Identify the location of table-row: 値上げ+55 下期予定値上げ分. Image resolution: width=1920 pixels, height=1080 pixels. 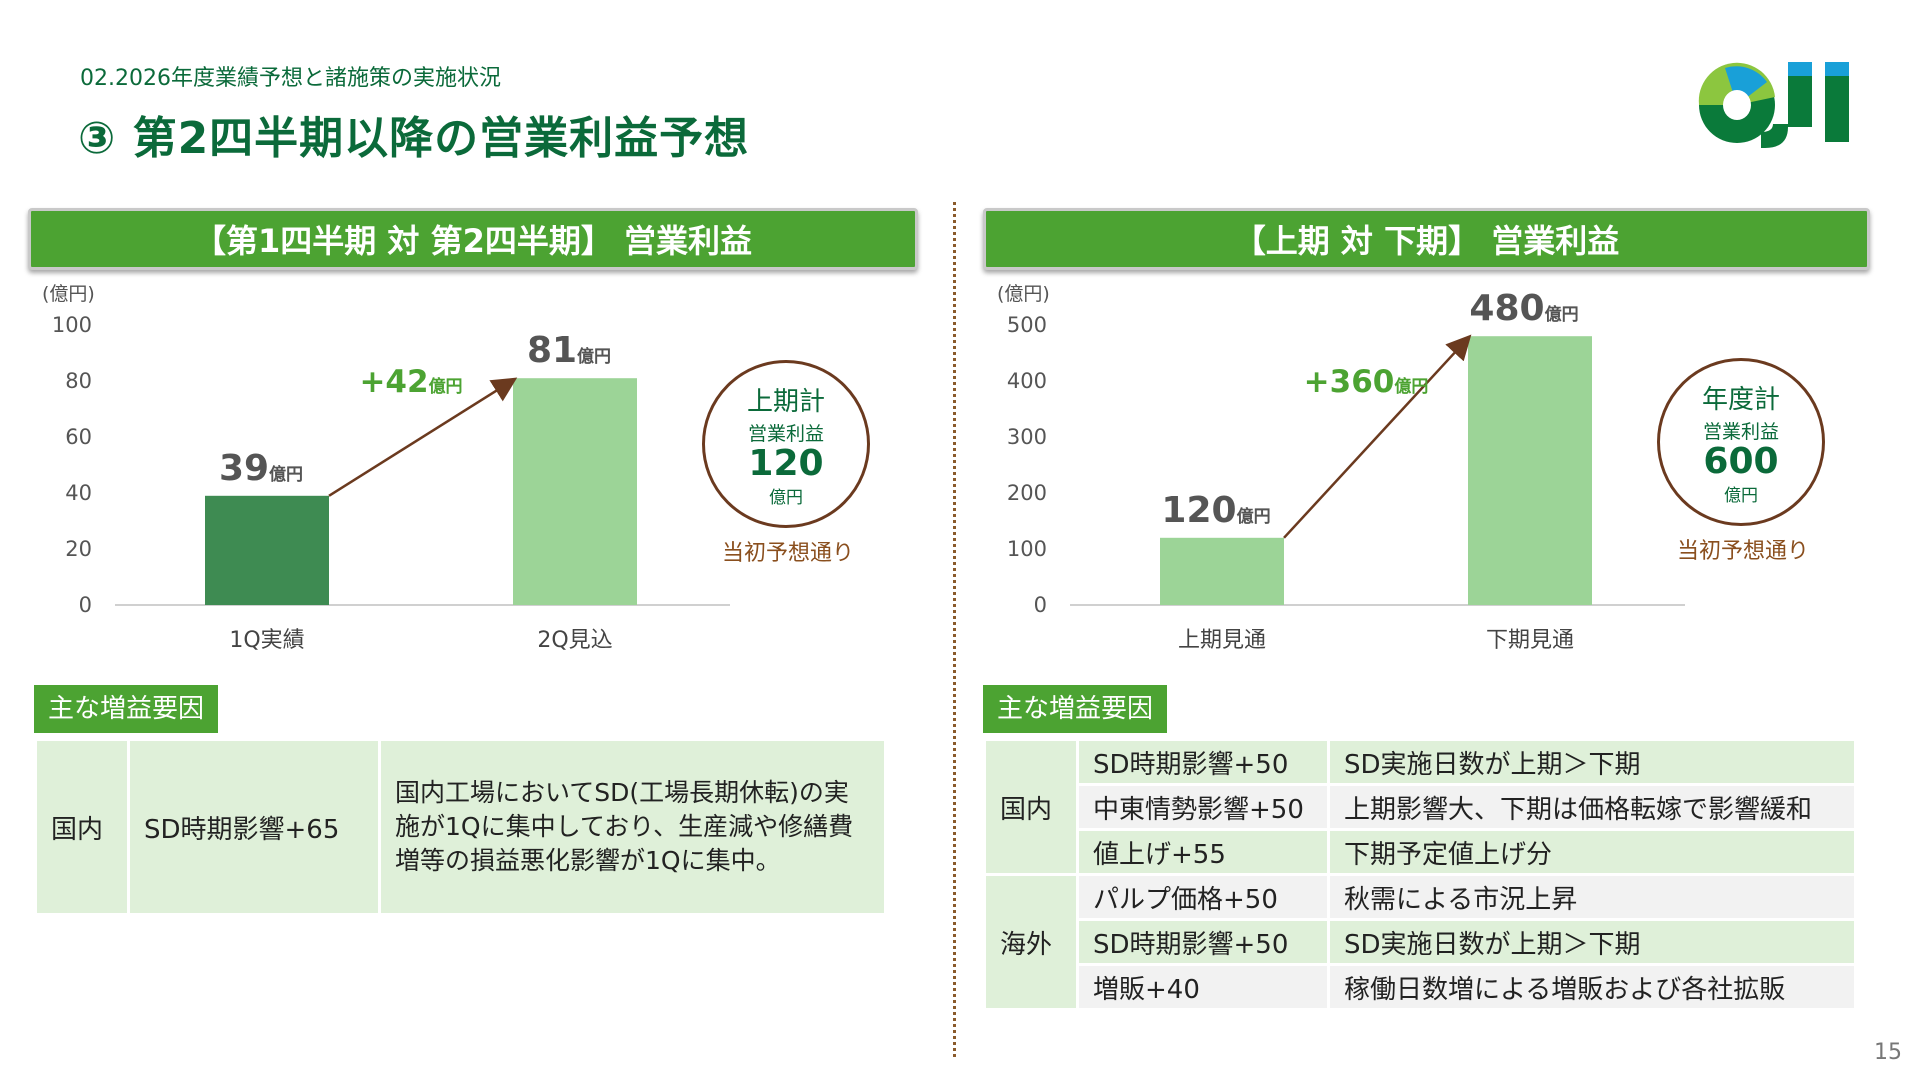
(1421, 852).